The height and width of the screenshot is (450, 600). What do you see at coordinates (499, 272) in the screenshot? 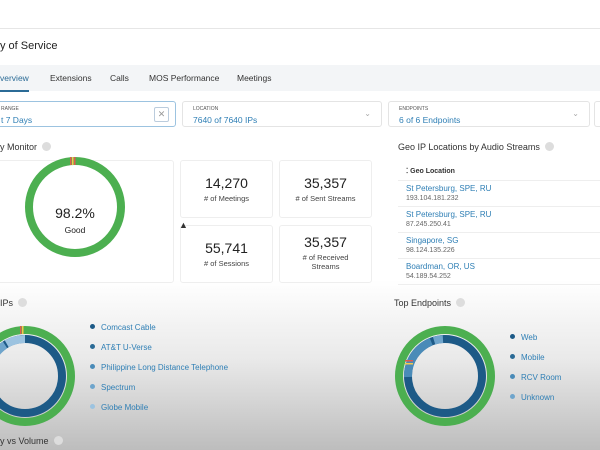
I see `table-row: Boardman, OR, US 54.189.54.252` at bounding box center [499, 272].